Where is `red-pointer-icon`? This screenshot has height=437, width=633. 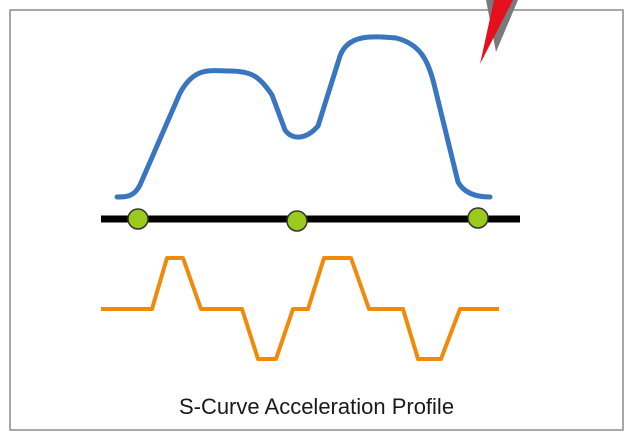
red-pointer-icon is located at coordinates (499, 32).